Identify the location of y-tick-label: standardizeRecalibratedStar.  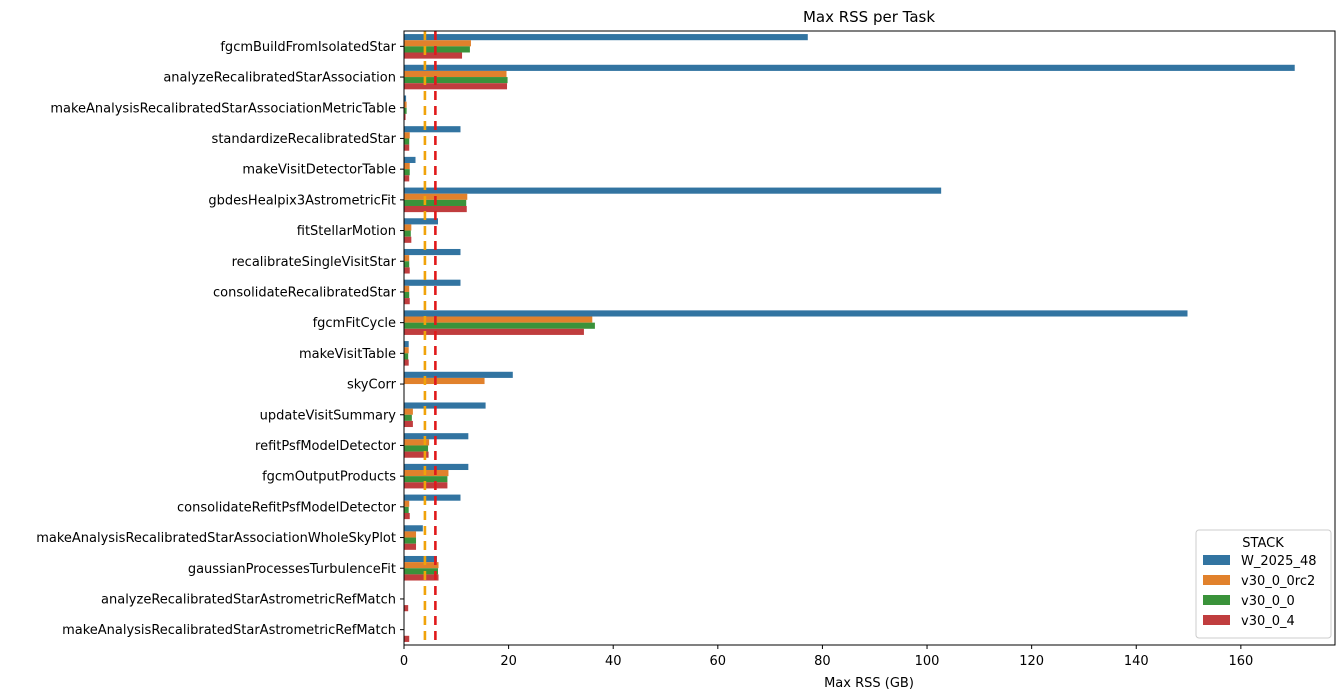
(304, 139).